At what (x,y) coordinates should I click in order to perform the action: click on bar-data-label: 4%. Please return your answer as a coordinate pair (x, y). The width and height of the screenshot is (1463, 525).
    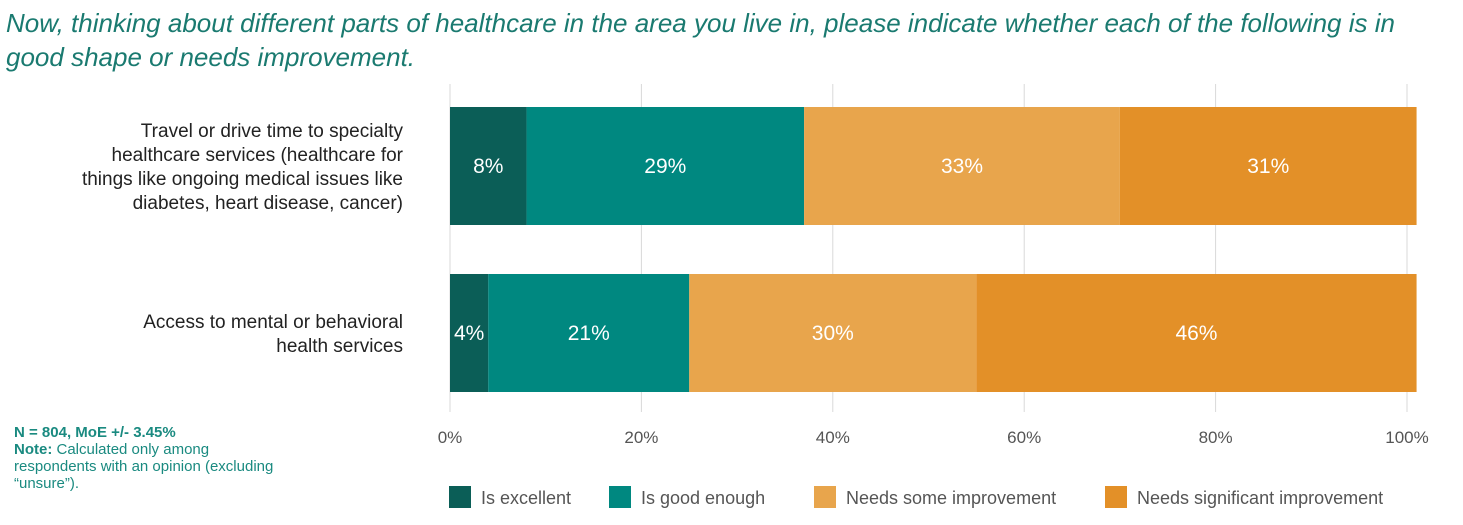
    Looking at the image, I should click on (469, 333).